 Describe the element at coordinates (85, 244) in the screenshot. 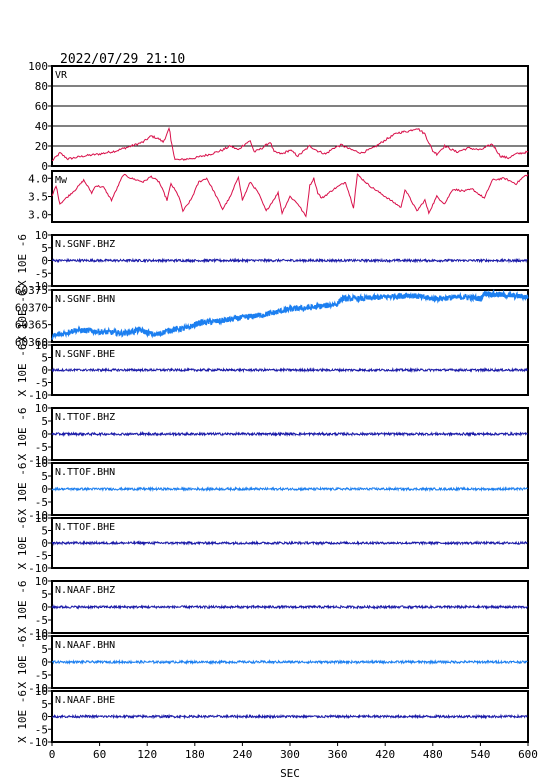

I see `panel-n-sgnf-bhz-label: N.SGNF.BHZ` at that location.